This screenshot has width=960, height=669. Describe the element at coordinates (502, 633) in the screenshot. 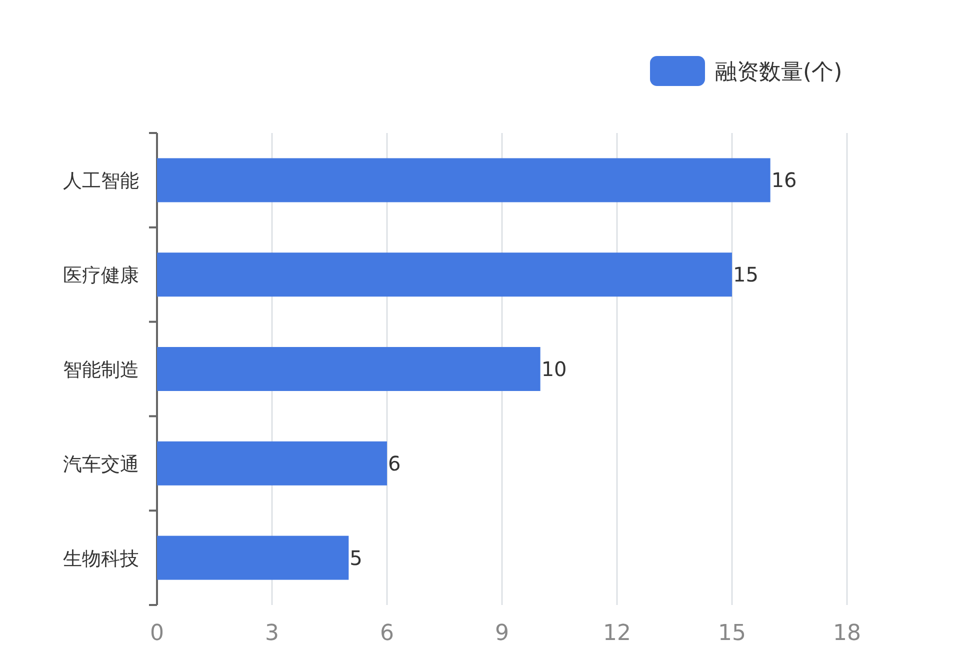

I see `x-tick-label: 9` at that location.